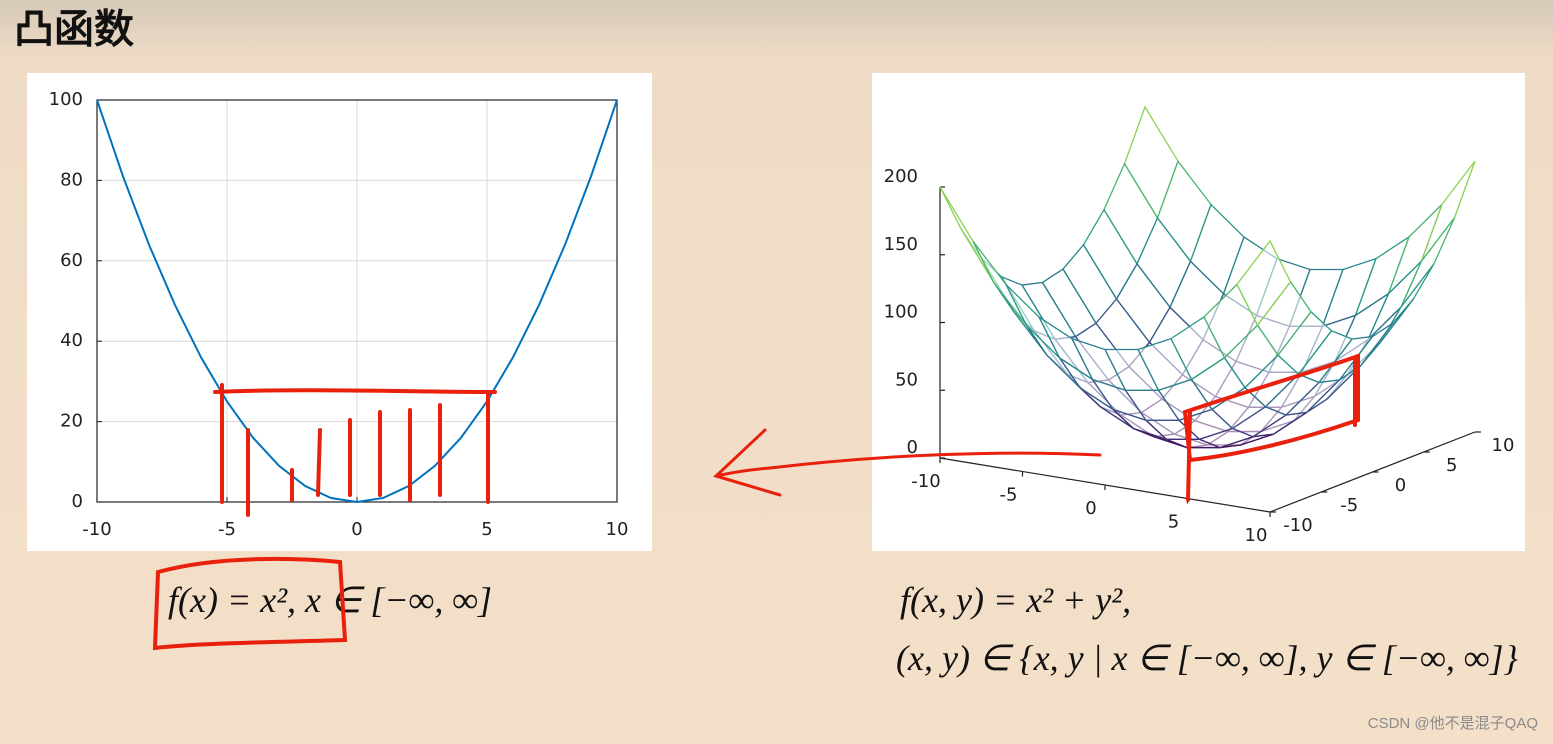  Describe the element at coordinates (1015, 600) in the screenshot. I see `formula: f(x, y) = x² + y²,` at that location.